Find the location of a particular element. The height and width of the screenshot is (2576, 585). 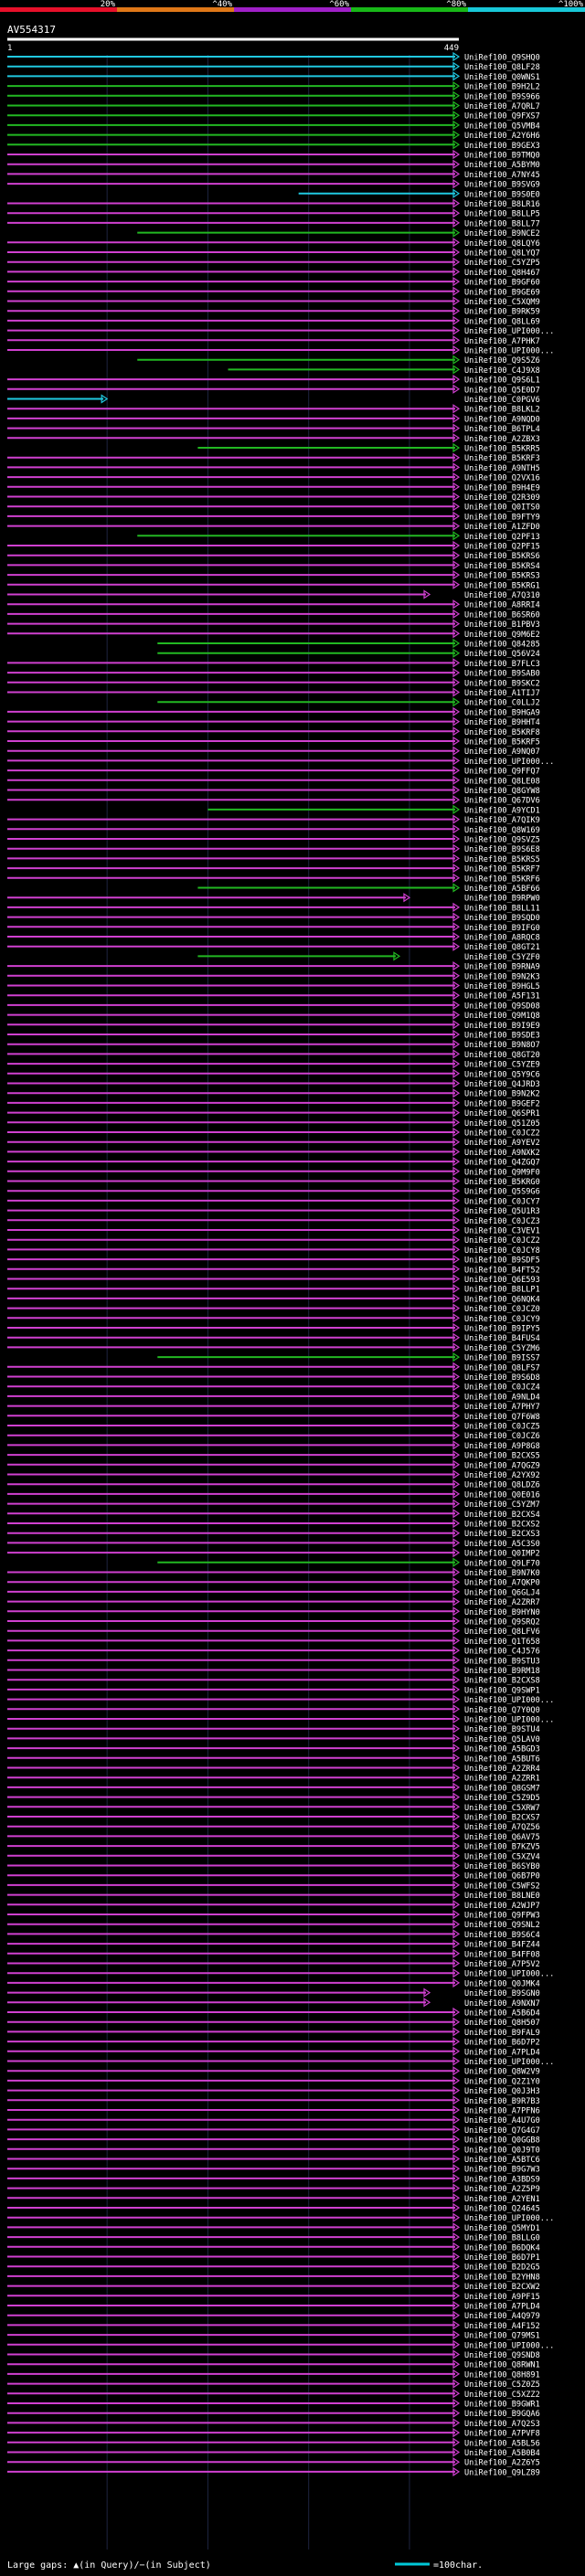

hit-row: UniRef100_Q9M6E2 is located at coordinates (273, 634).